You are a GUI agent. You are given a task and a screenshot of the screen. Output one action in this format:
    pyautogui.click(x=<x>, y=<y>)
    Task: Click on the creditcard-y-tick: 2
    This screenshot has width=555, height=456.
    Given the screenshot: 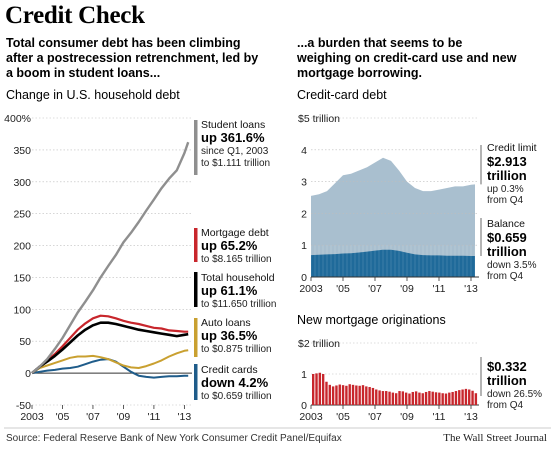 What is the action you would take?
    pyautogui.click(x=304, y=214)
    